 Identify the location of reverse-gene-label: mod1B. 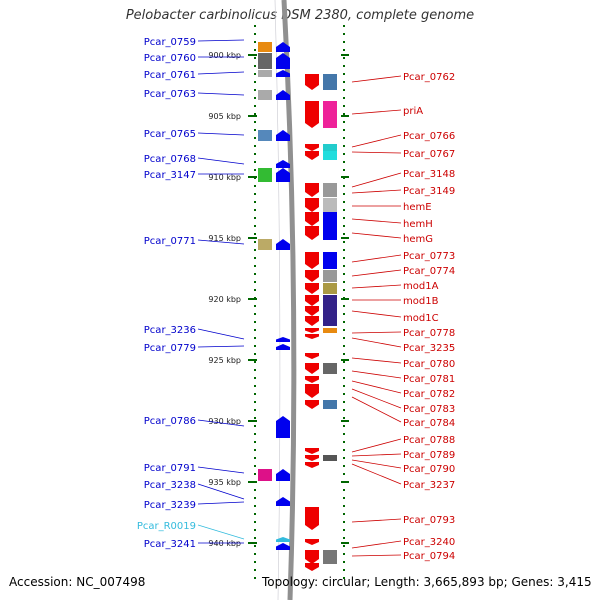
(421, 301).